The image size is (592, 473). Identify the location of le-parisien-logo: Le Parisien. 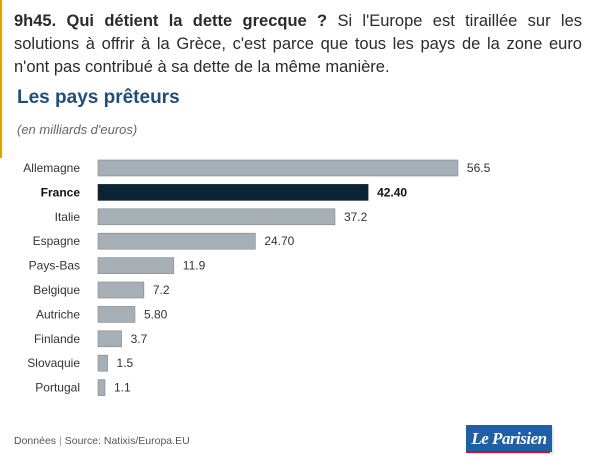
(509, 438).